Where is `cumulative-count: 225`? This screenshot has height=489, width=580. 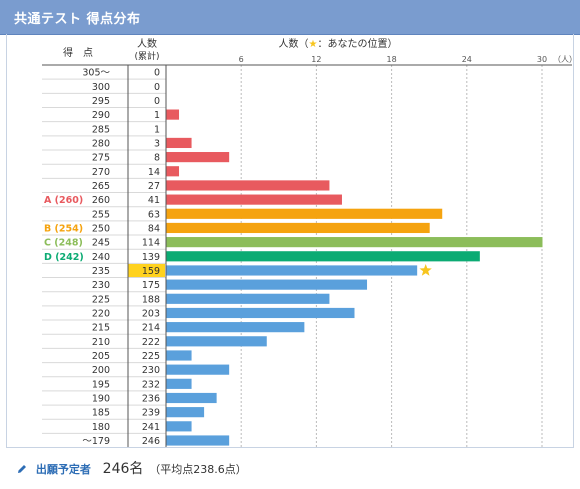
cumulative-count: 225 is located at coordinates (151, 356).